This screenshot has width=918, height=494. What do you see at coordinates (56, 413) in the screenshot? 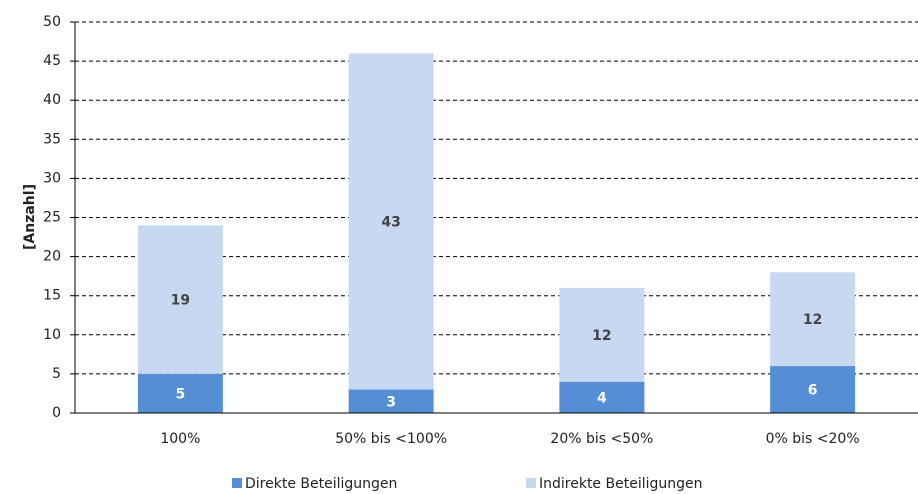
I see `y-tick-label: 0` at bounding box center [56, 413].